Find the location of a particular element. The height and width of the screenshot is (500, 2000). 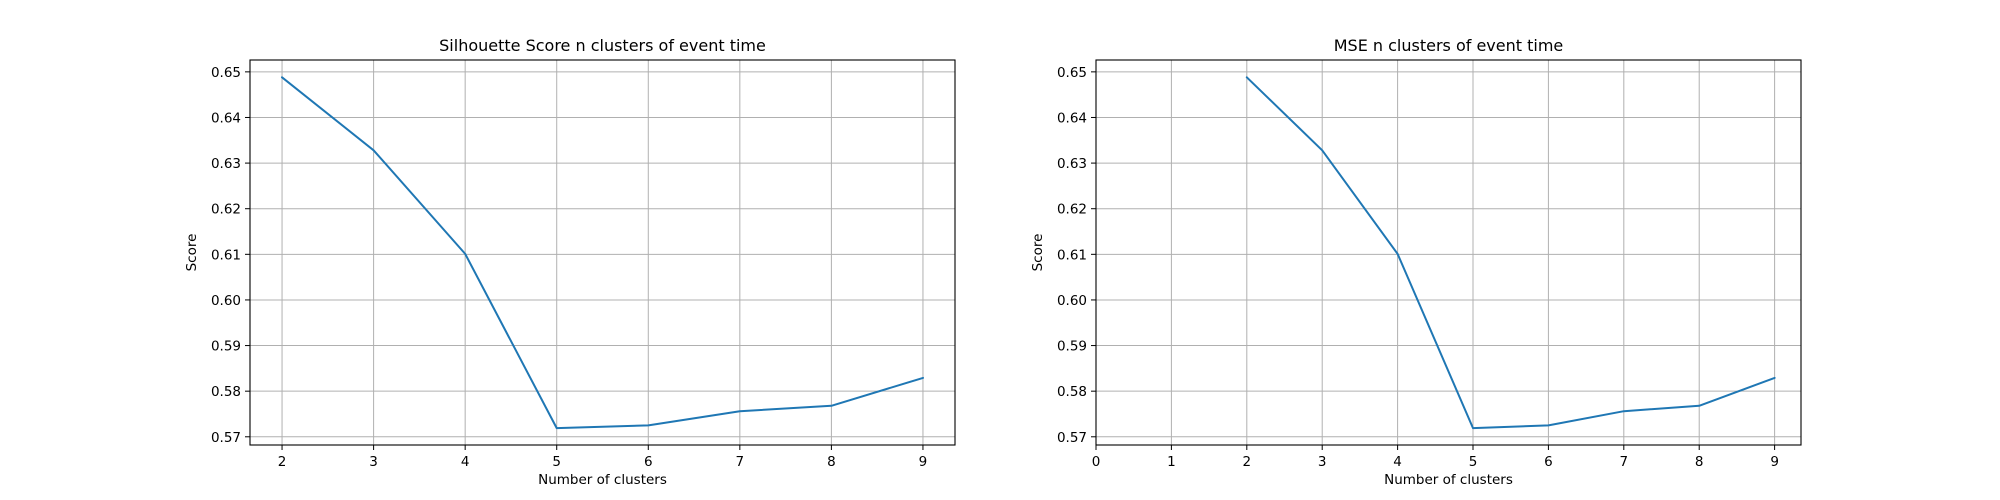

silhouette-y-tick-label: 0.63 is located at coordinates (226, 164).